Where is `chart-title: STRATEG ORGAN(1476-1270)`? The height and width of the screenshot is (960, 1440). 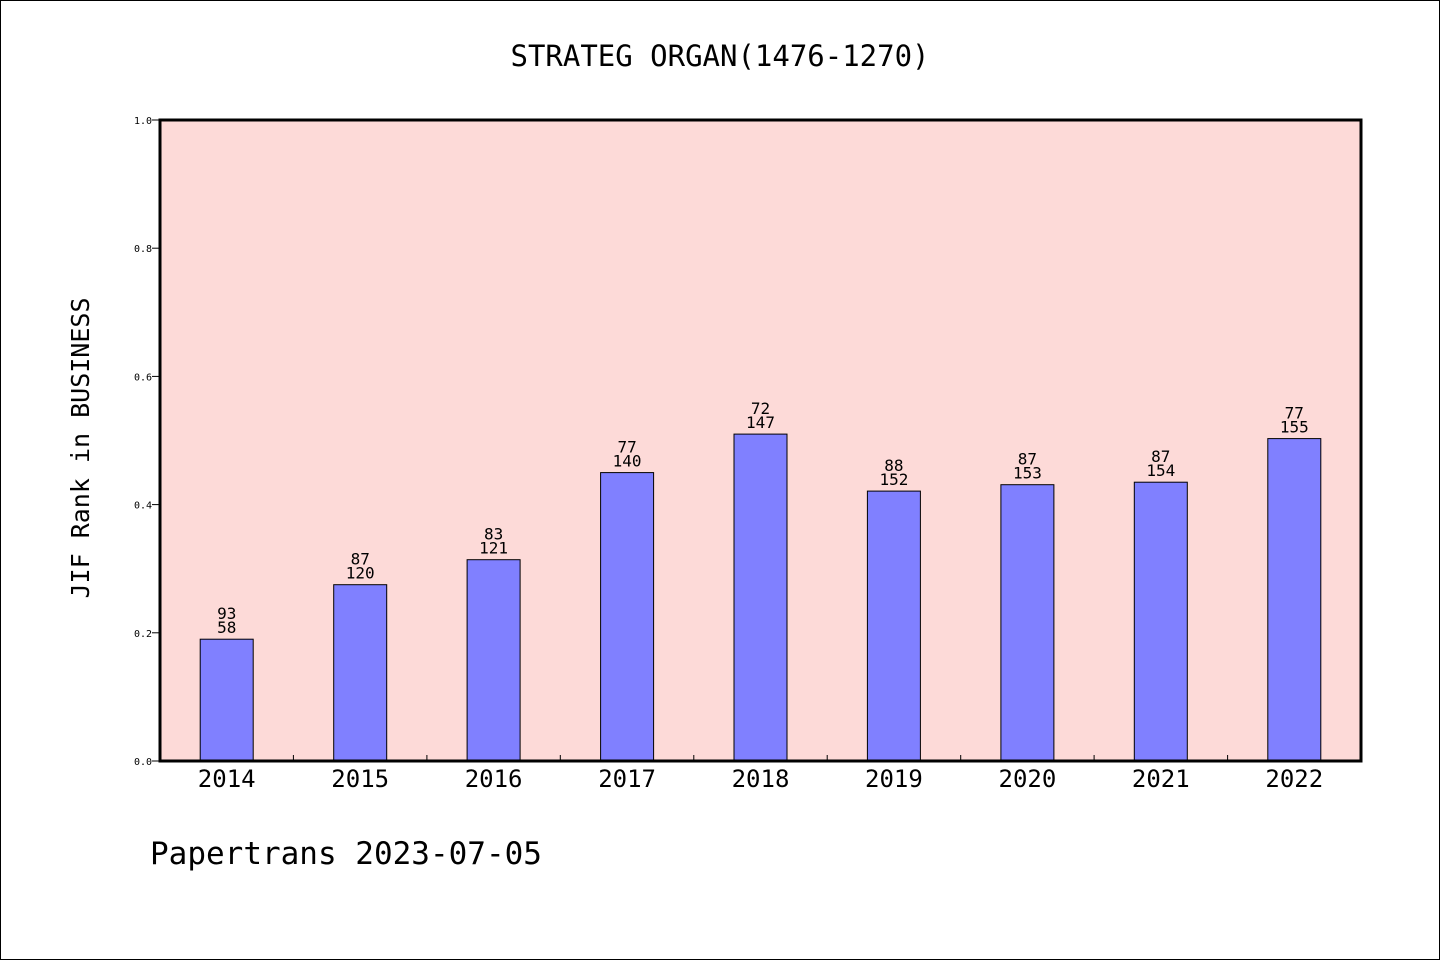
chart-title: STRATEG ORGAN(1476-1270) is located at coordinates (719, 56).